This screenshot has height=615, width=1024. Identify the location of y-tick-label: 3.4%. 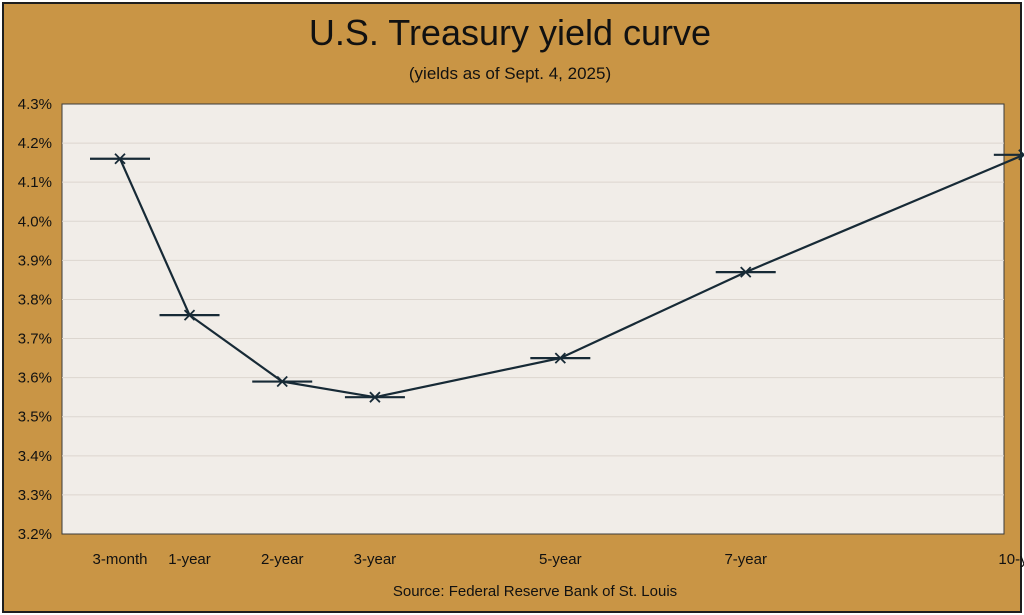
(35, 456).